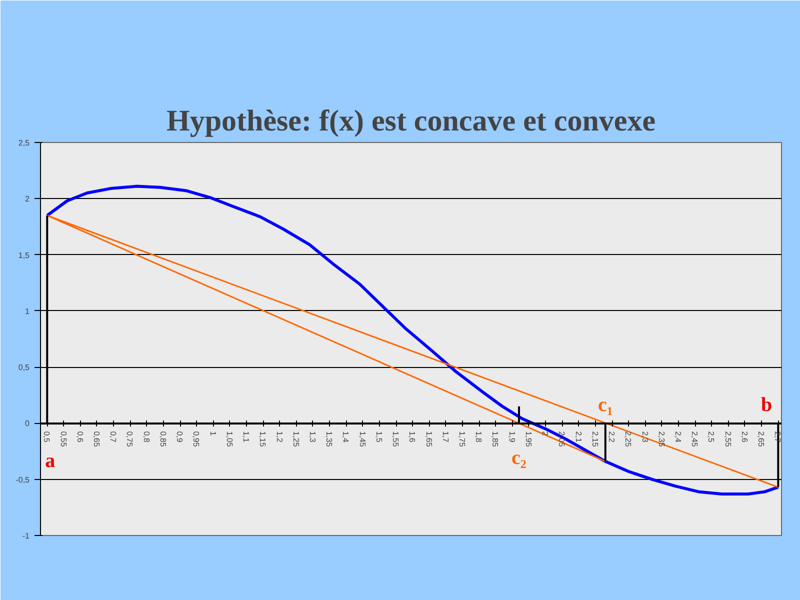 This screenshot has width=800, height=600. I want to click on y-tick-label: 1,5, so click(24, 255).